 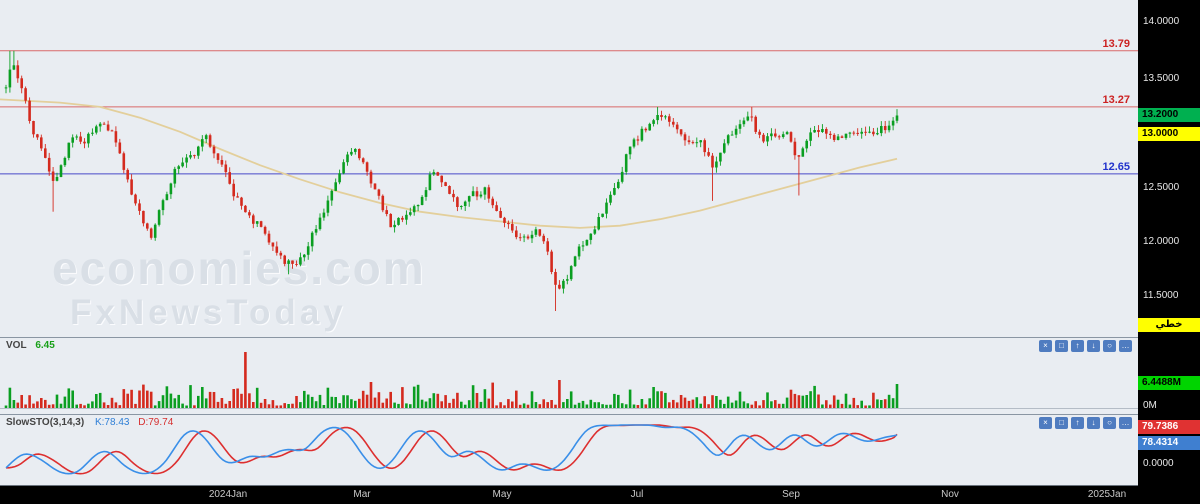 I want to click on watermark-line1: economies.com, so click(x=239, y=268).